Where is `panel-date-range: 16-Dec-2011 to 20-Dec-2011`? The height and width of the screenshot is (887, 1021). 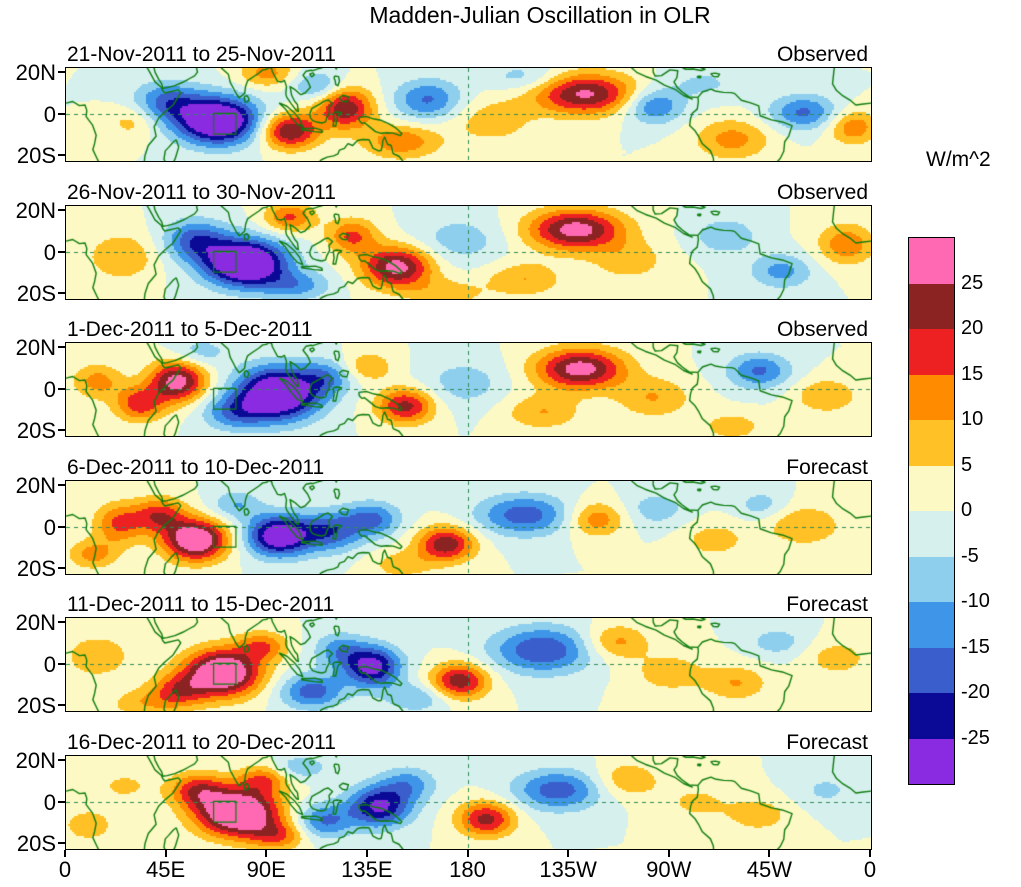 panel-date-range: 16-Dec-2011 to 20-Dec-2011 is located at coordinates (201, 742).